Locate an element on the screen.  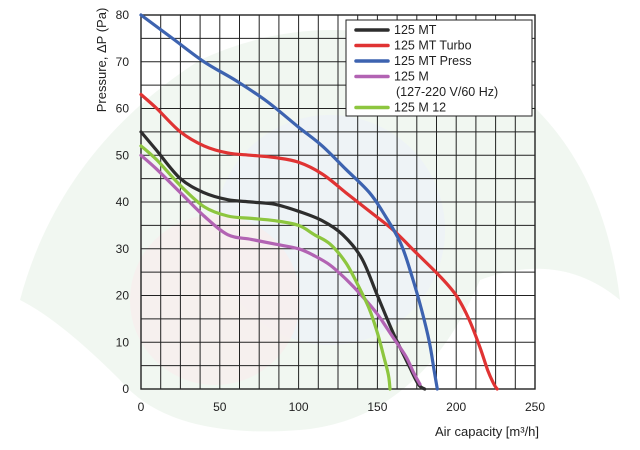
x-tick-label: 100 is located at coordinates (299, 407).